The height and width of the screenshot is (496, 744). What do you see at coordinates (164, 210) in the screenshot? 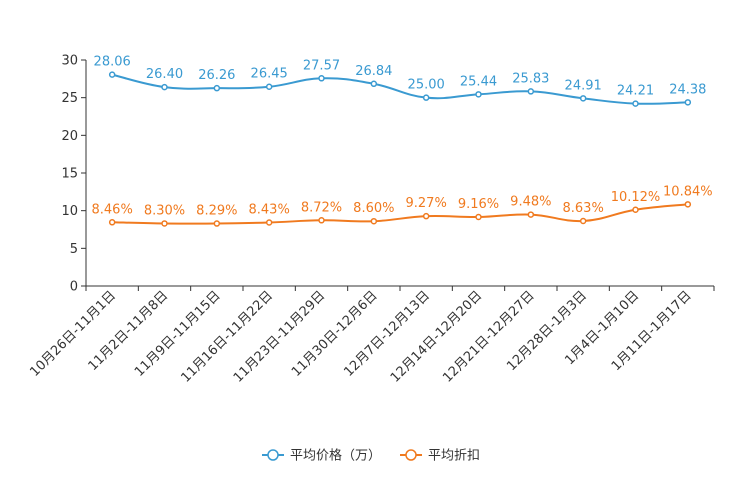
I see `data-label: 8.30%` at bounding box center [164, 210].